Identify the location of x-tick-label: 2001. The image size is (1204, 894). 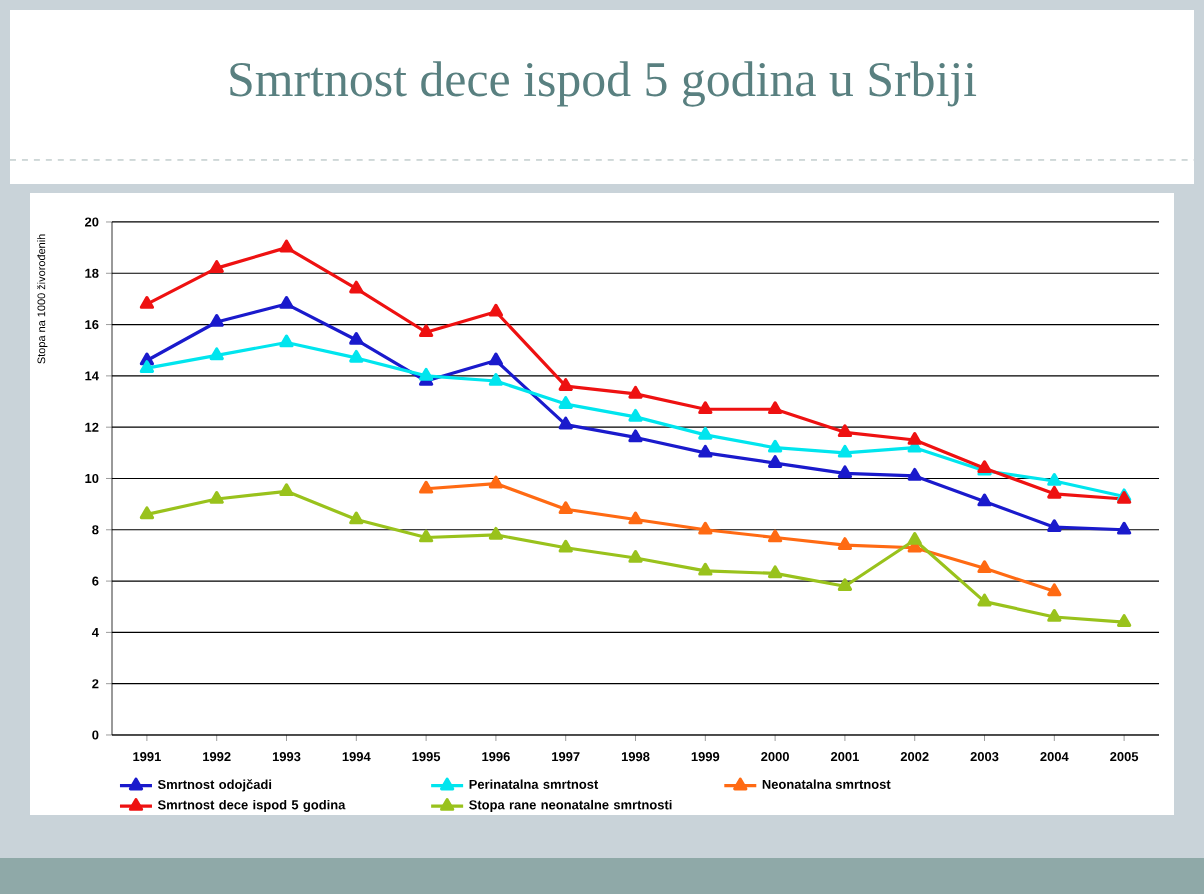
(844, 757).